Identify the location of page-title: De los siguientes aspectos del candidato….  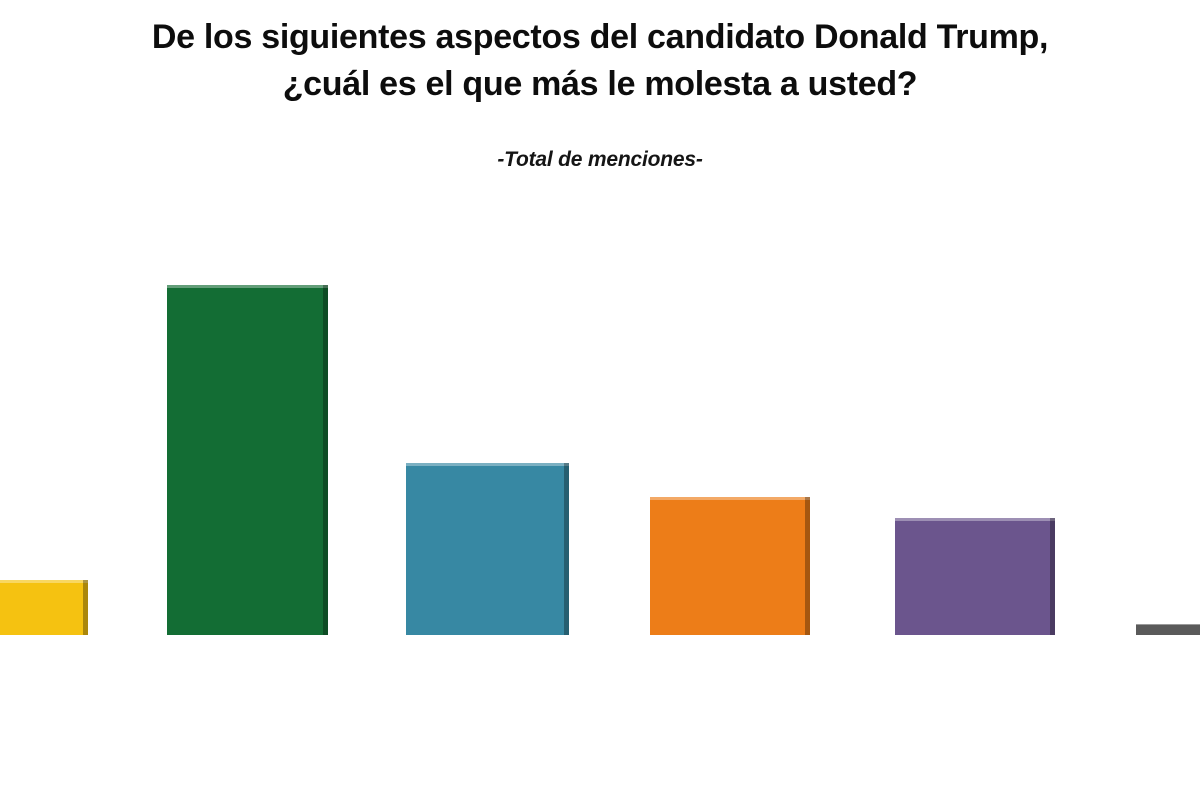
(600, 61).